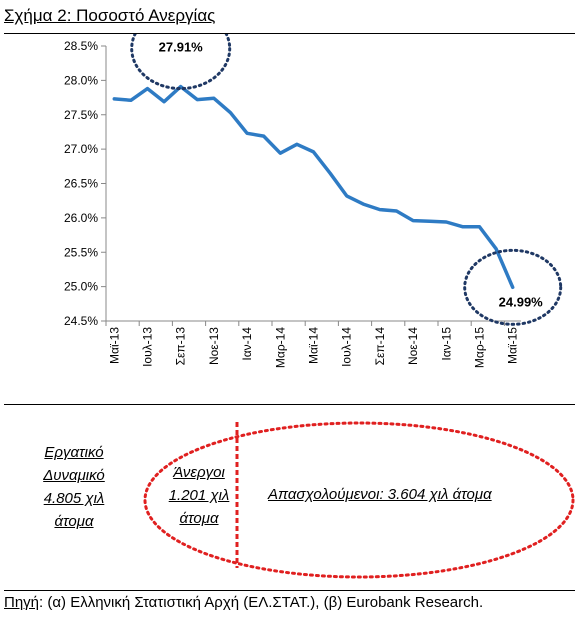 The width and height of the screenshot is (579, 623). I want to click on top-divider, so click(289, 33).